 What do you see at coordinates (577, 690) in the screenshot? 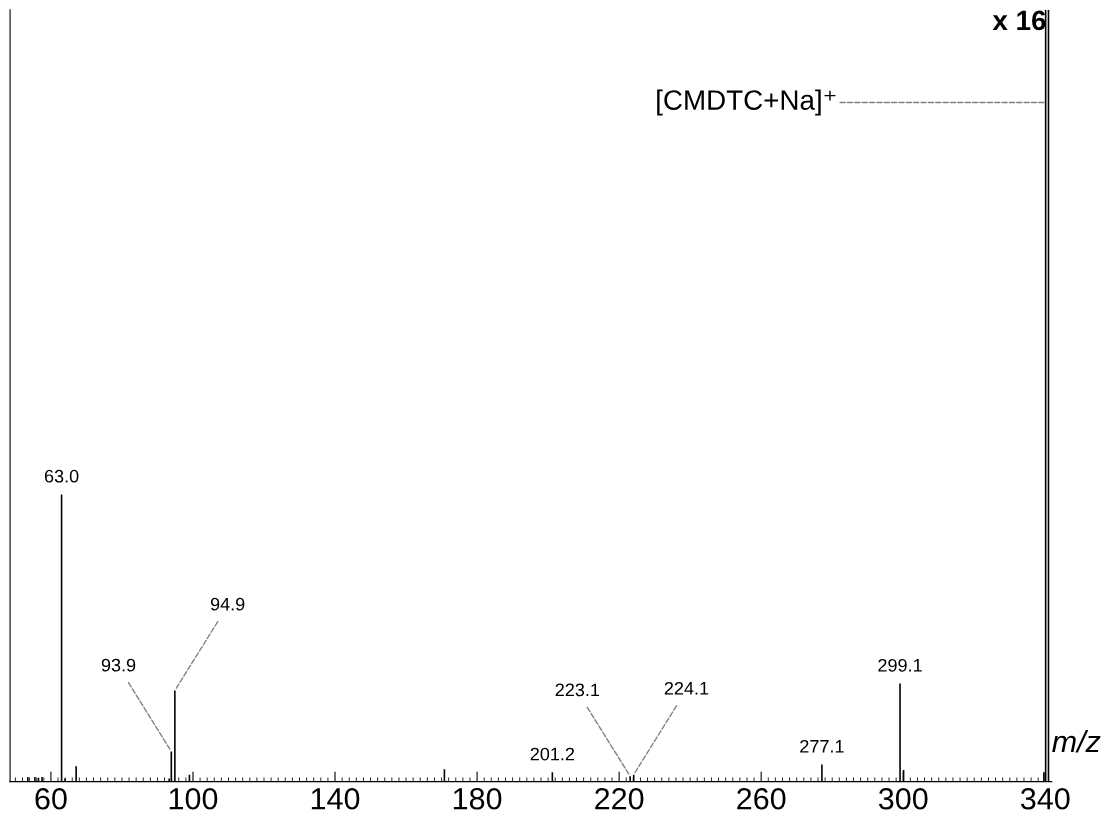
I see `annotation: 223.1` at bounding box center [577, 690].